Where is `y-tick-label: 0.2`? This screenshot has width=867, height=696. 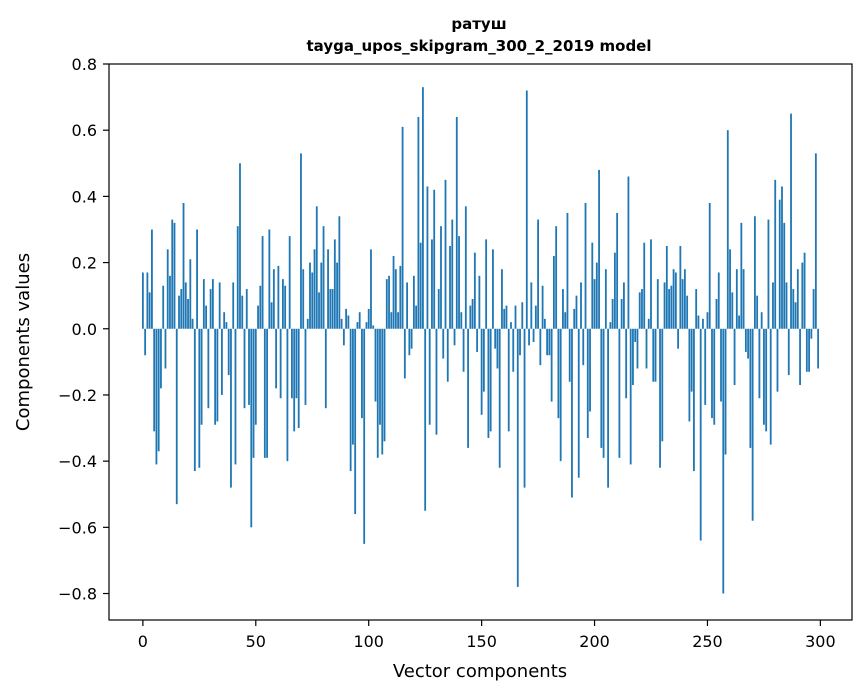 y-tick-label: 0.2 is located at coordinates (84, 263).